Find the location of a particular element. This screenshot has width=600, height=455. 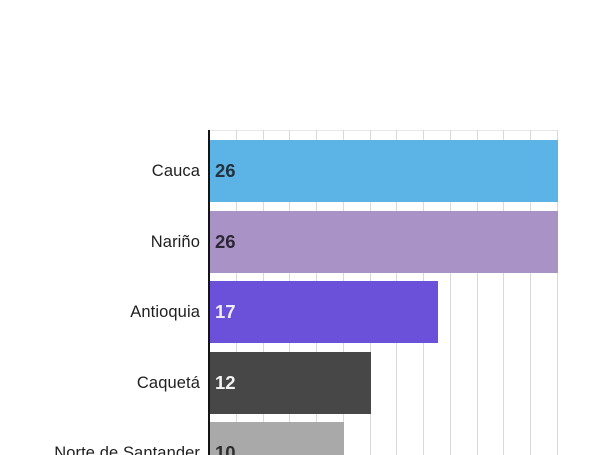

value-label: 17 is located at coordinates (225, 311).